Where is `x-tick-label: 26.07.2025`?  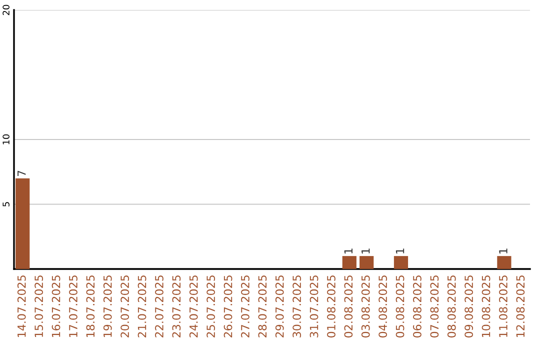 x-tick-label: 26.07.2025 is located at coordinates (228, 307).